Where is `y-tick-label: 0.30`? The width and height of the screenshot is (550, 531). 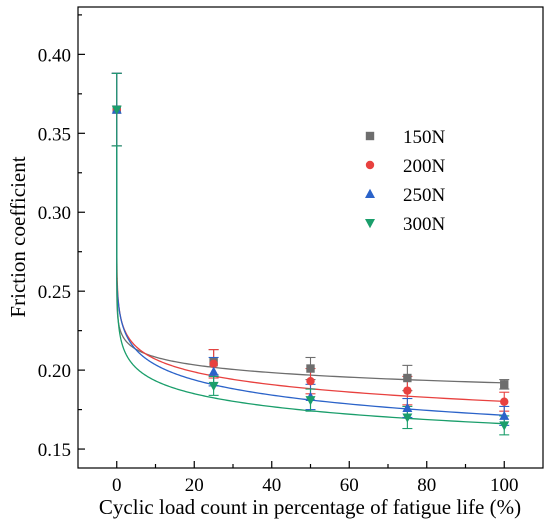 y-tick-label: 0.30 is located at coordinates (54, 213).